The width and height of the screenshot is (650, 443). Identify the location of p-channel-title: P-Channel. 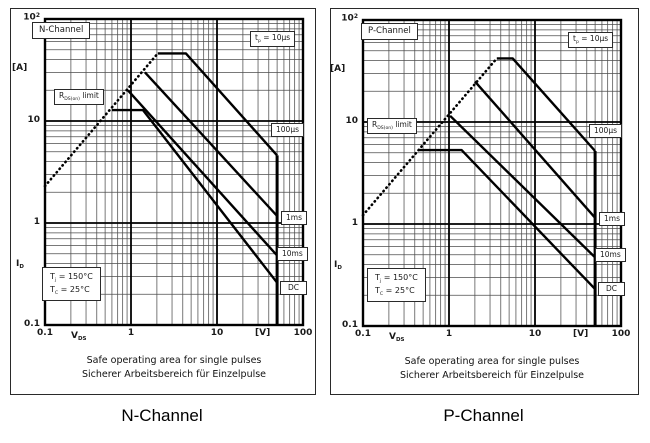
(483, 415).